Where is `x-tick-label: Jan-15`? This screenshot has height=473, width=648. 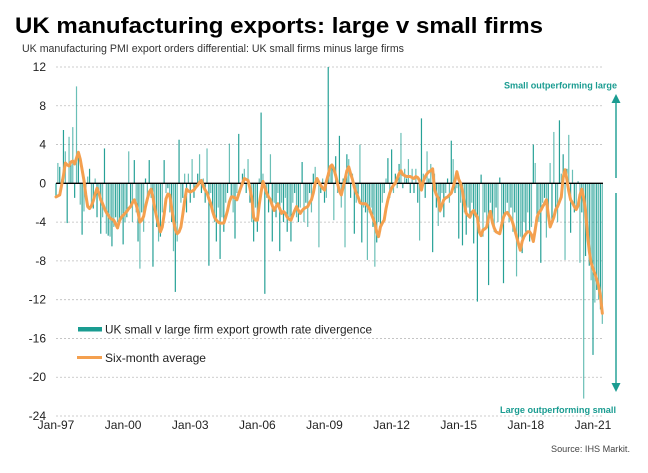 x-tick-label: Jan-15 is located at coordinates (458, 425).